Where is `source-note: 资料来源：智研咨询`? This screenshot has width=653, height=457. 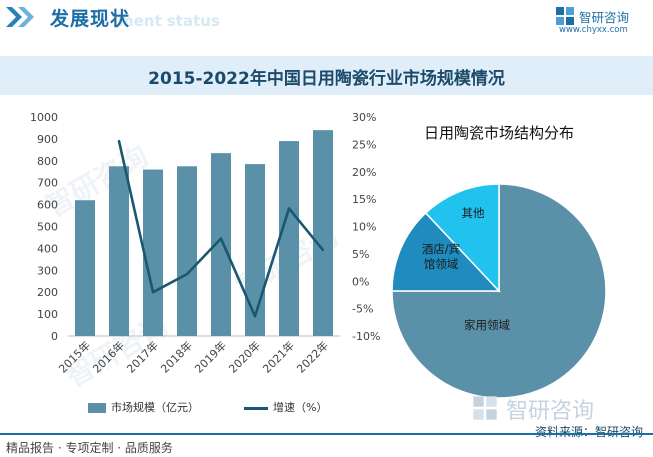 source-note: 资料来源：智研咨询 is located at coordinates (588, 432).